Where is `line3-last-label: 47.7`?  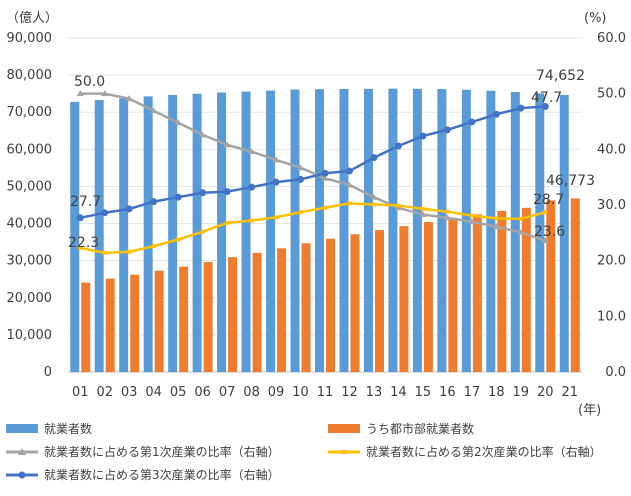
line3-last-label: 47.7 is located at coordinates (546, 98).